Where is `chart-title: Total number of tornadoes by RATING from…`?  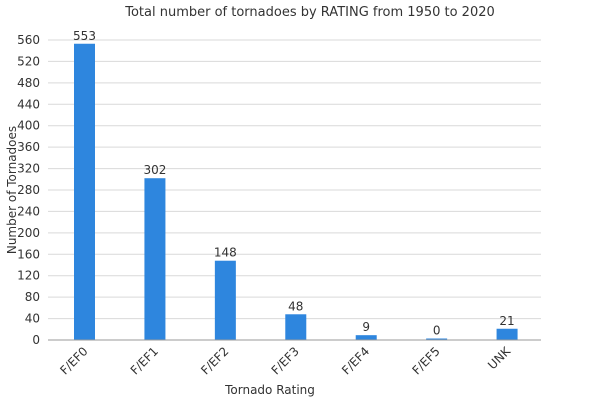 chart-title: Total number of tornadoes by RATING from… is located at coordinates (309, 12).